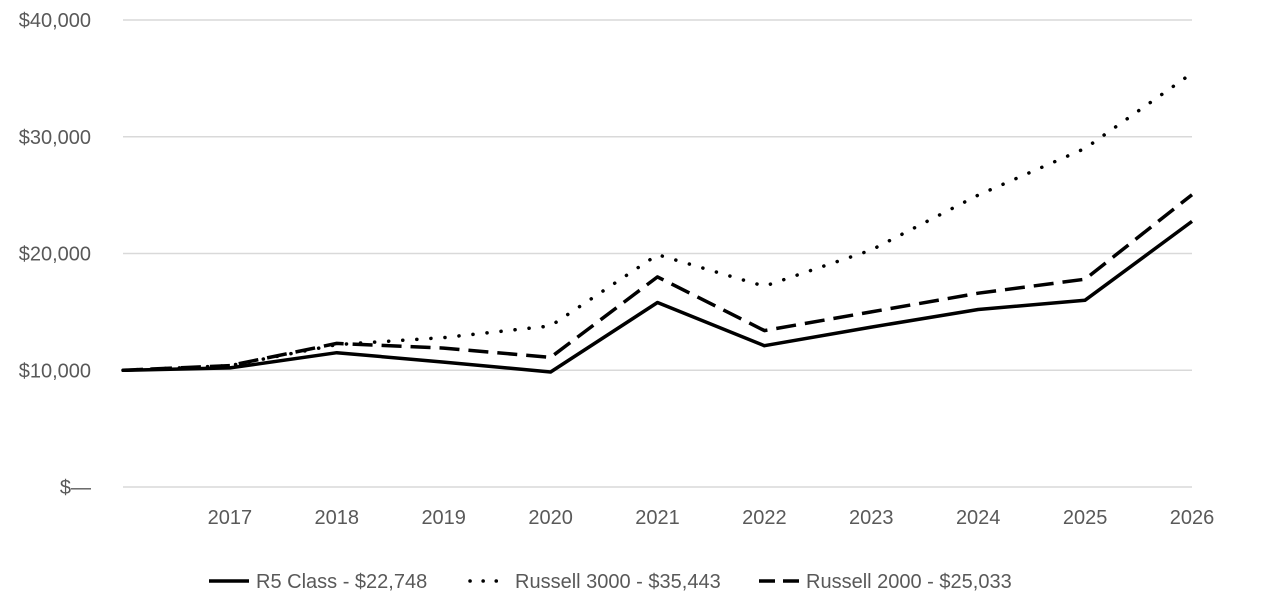  What do you see at coordinates (618, 582) in the screenshot?
I see `legend-label: Russell 3000 - $35,443` at bounding box center [618, 582].